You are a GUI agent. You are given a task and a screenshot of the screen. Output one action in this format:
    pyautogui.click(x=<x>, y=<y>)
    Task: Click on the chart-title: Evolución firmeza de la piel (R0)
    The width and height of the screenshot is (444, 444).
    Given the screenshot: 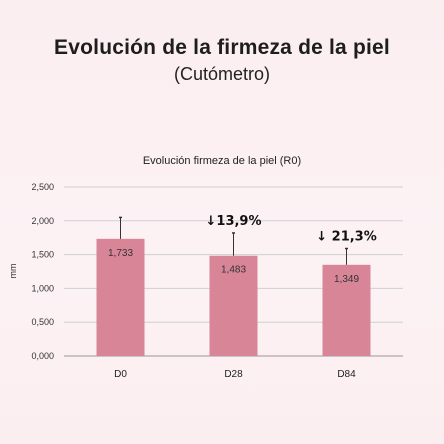 What is the action you would take?
    pyautogui.click(x=222, y=161)
    